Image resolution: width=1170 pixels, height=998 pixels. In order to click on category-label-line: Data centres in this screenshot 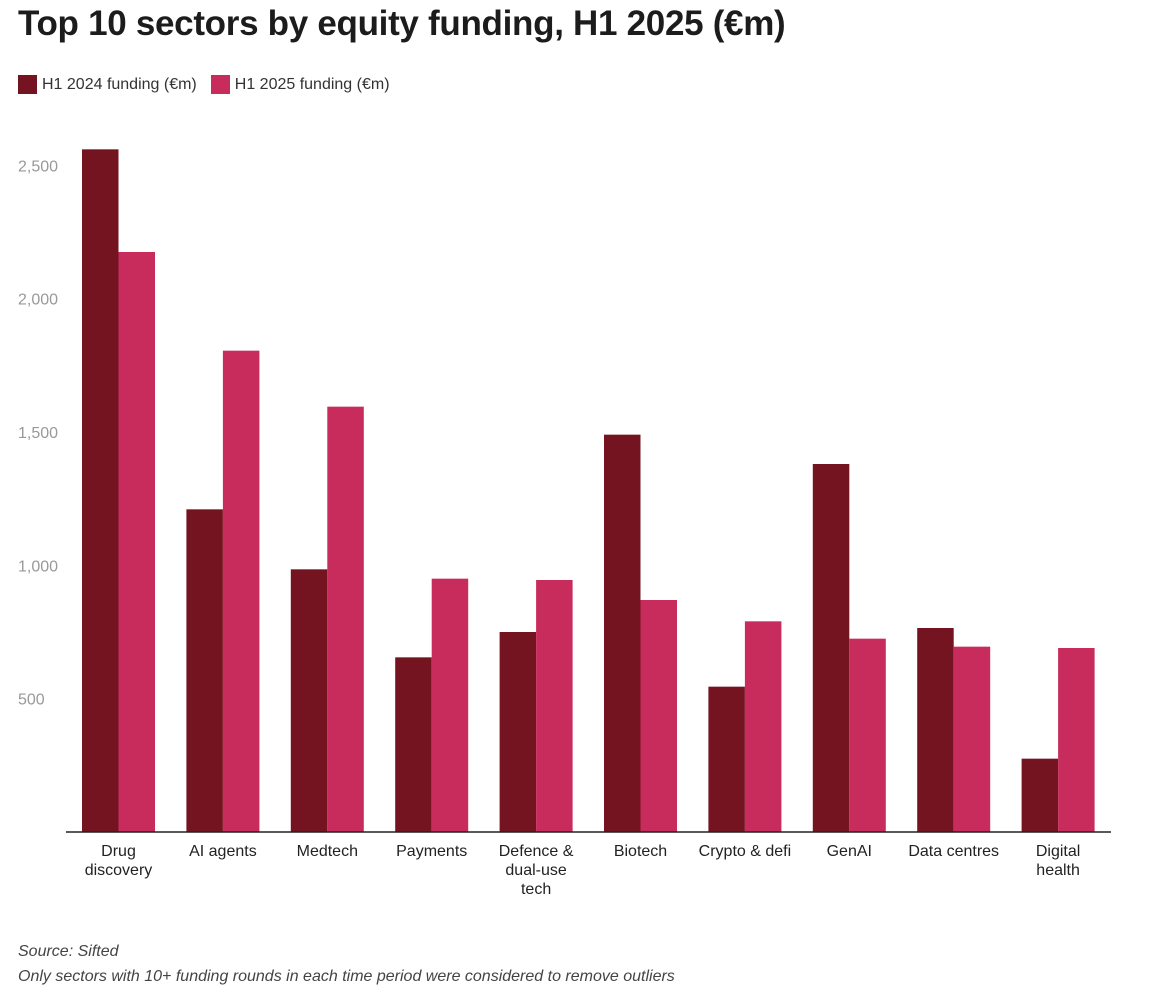, I will do `click(953, 851)`.